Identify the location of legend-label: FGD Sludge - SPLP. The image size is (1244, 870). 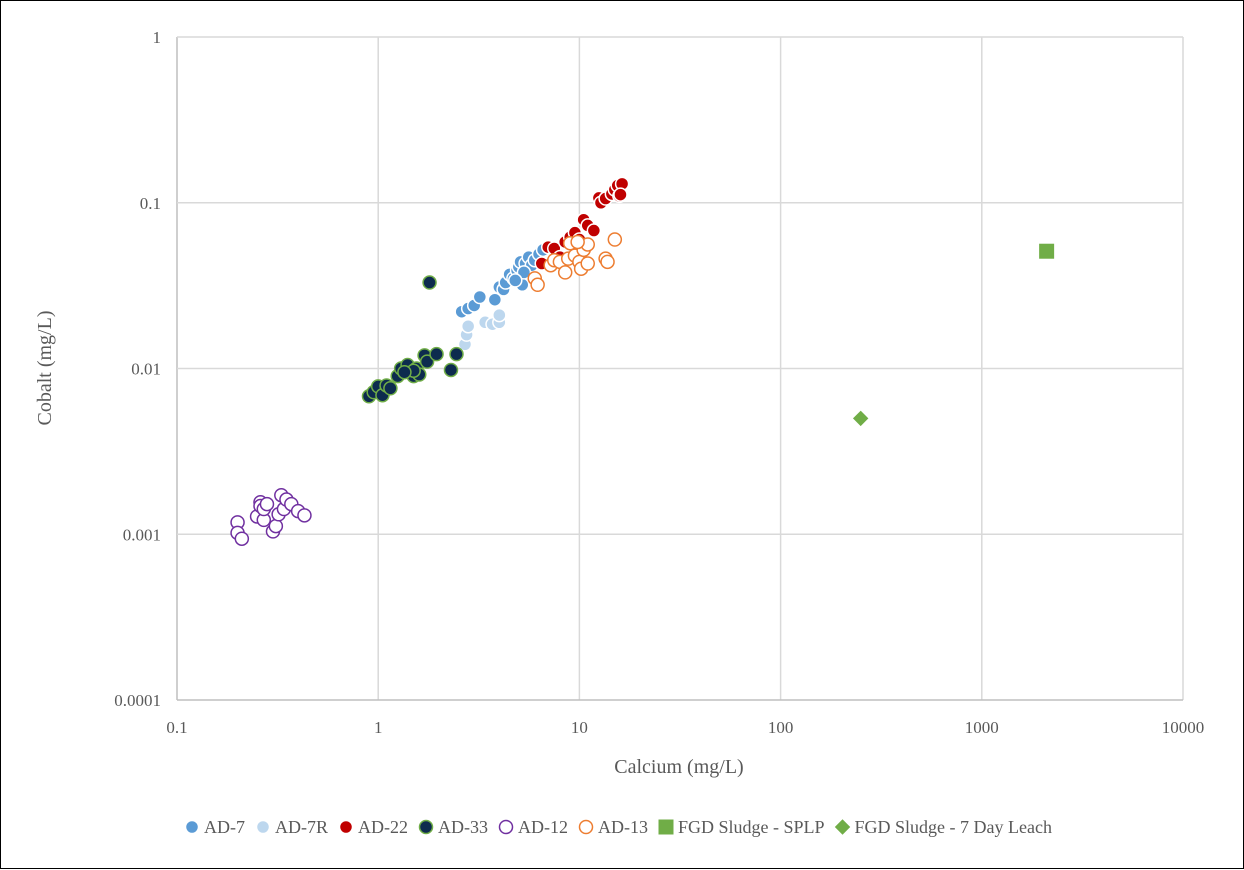
(751, 827).